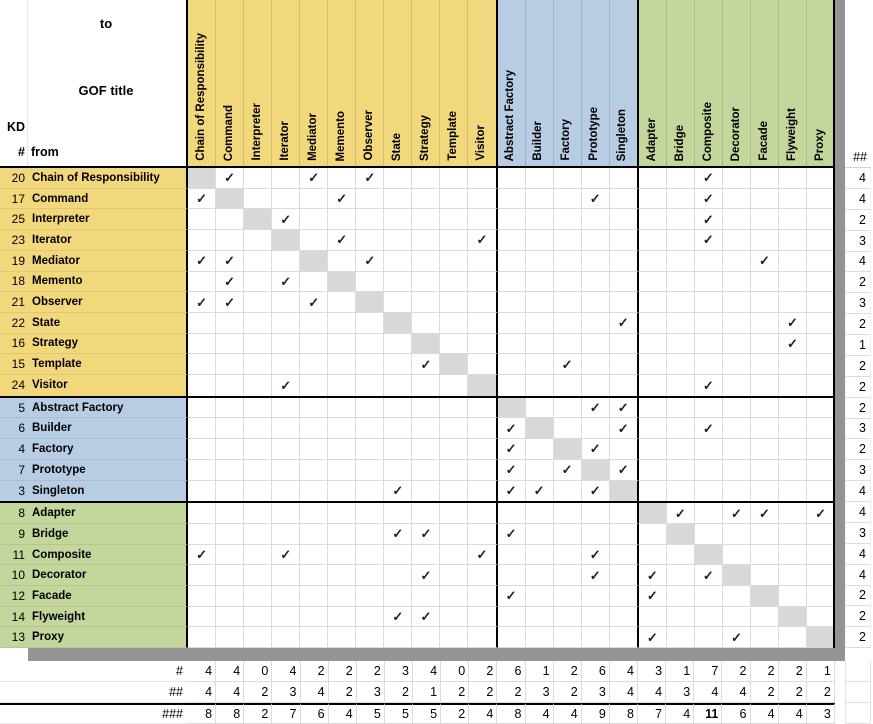 Image resolution: width=873 pixels, height=724 pixels. I want to click on row-total-cell: 2, so click(858, 408).